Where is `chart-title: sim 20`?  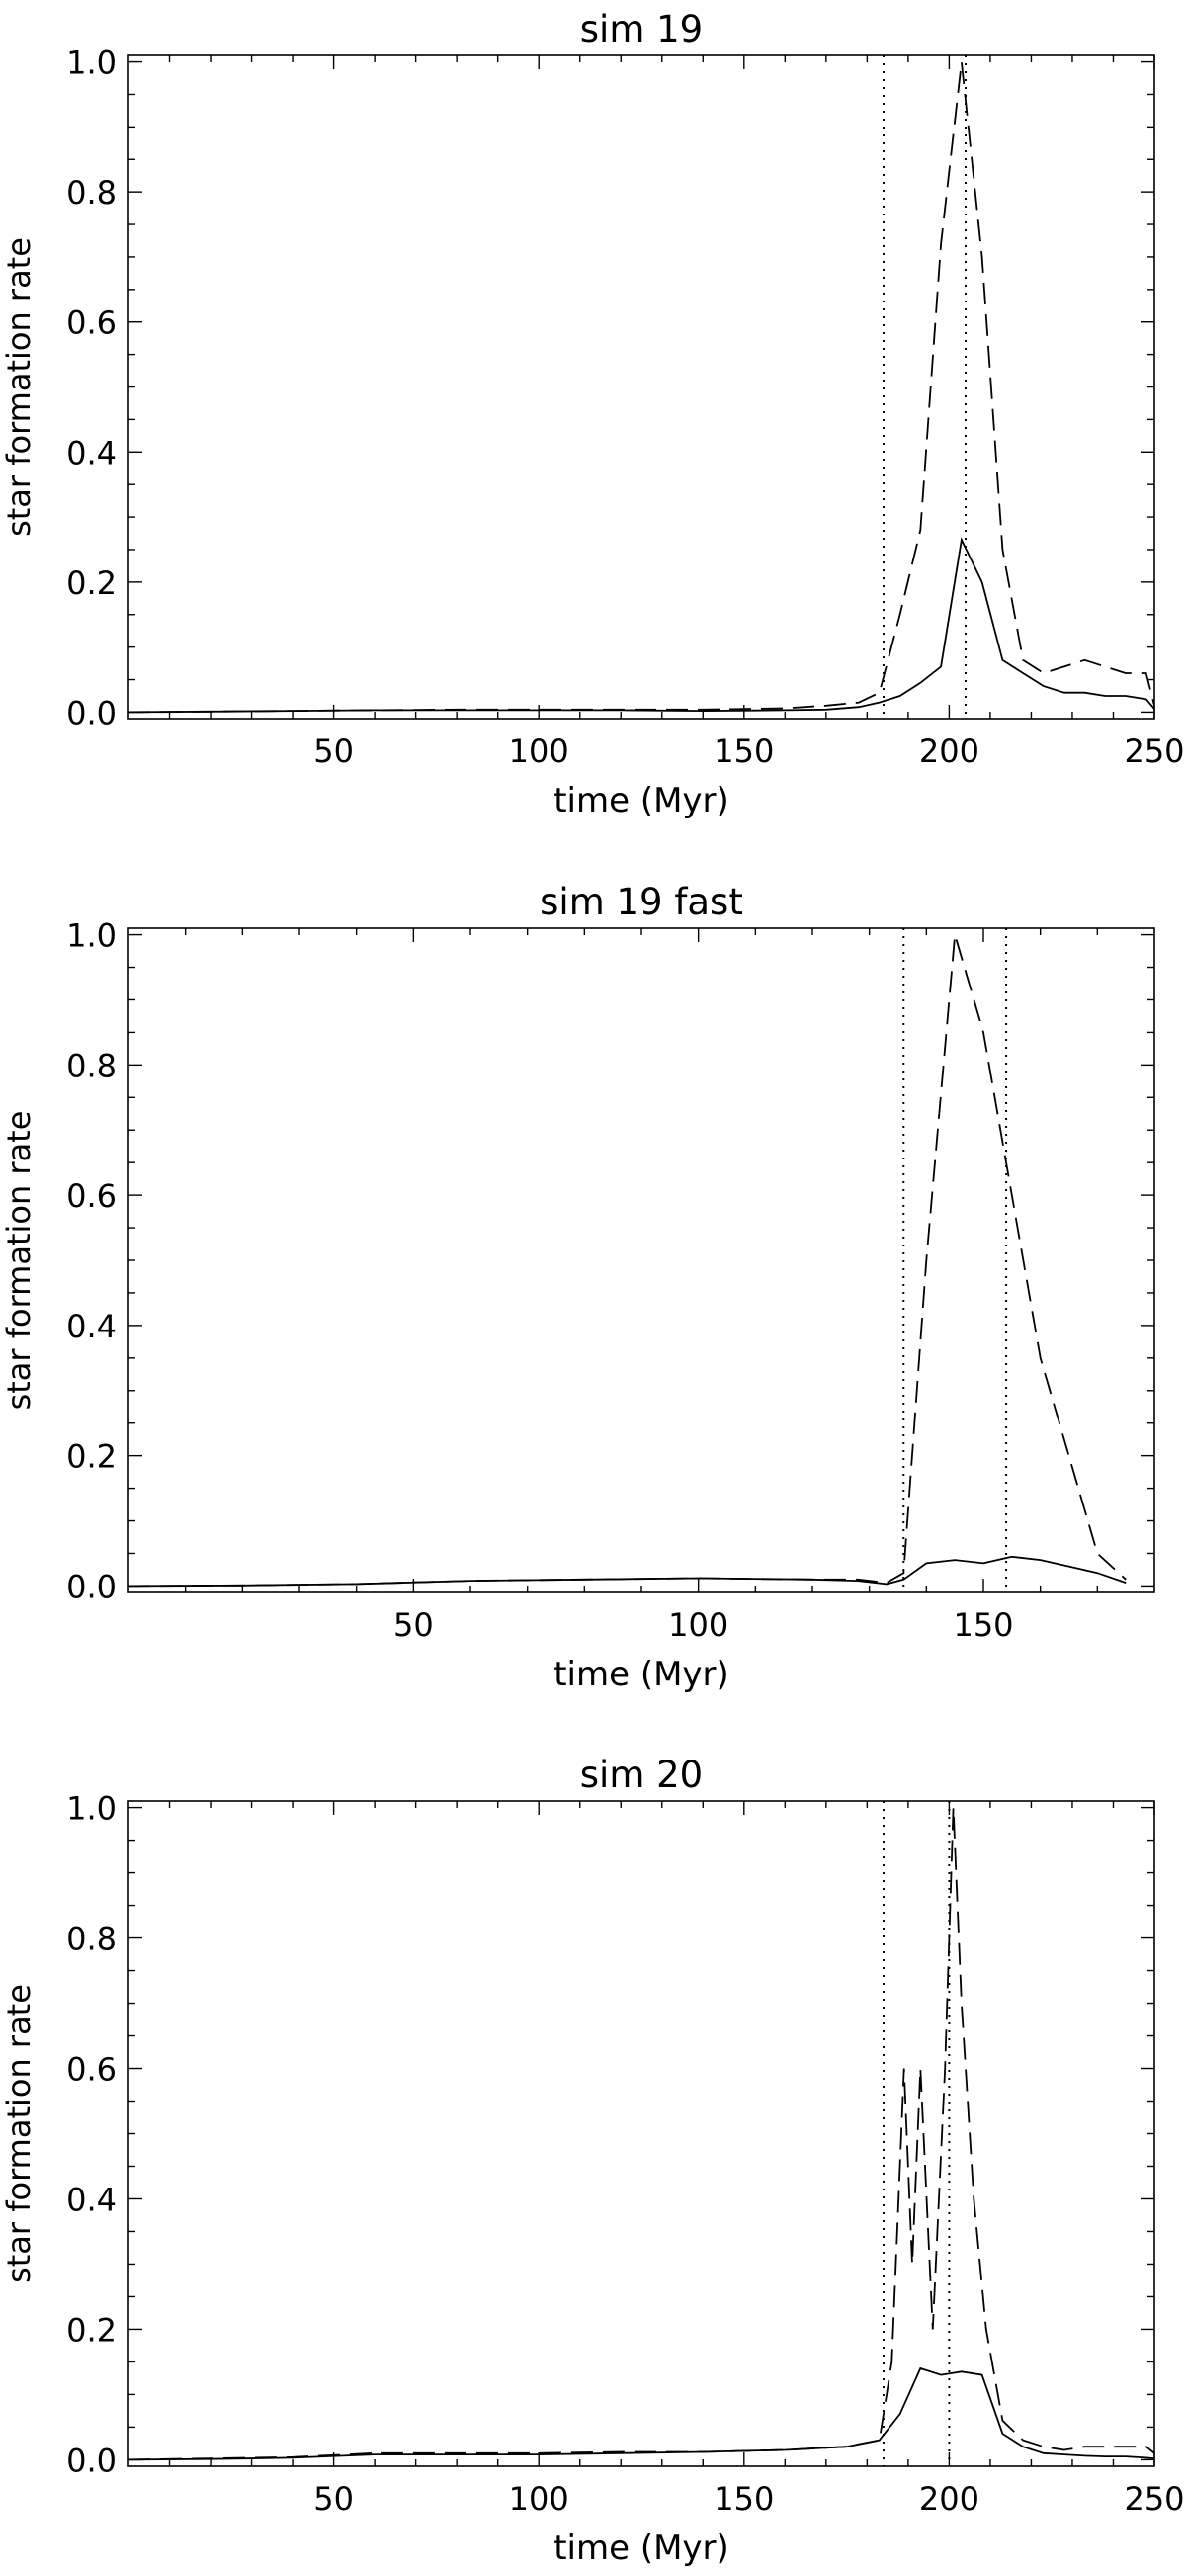
chart-title: sim 20 is located at coordinates (641, 1775).